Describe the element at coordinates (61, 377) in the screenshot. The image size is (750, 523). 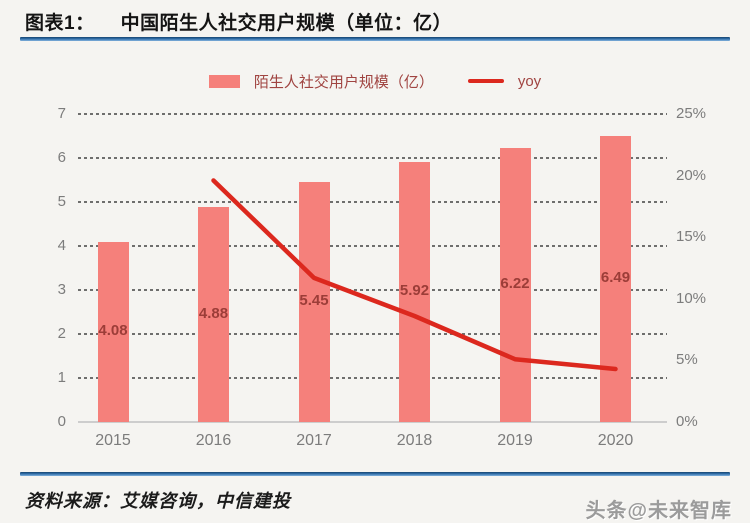
I see `left-axis-tick: 1` at that location.